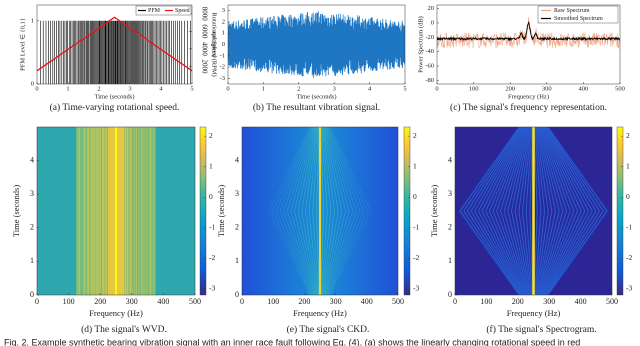 The height and width of the screenshot is (346, 640). I want to click on y-tick-label: 3, so click(237, 193).